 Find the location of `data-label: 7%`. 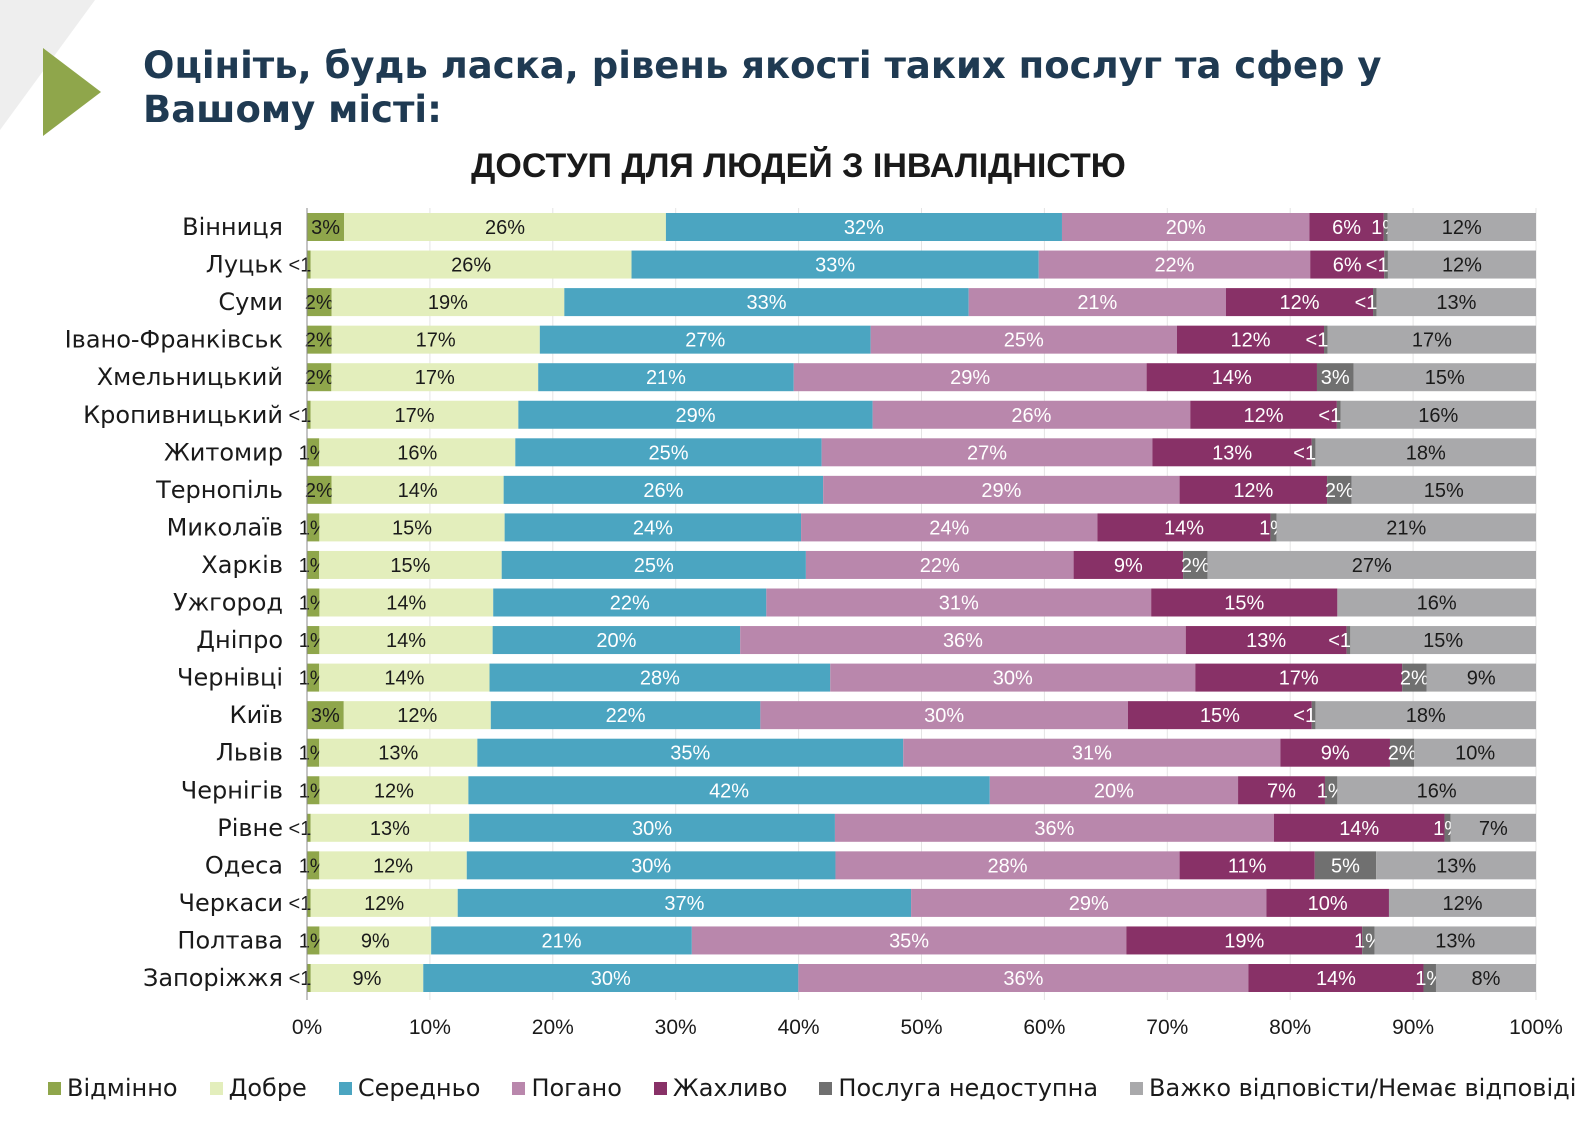

data-label: 7% is located at coordinates (1493, 829).